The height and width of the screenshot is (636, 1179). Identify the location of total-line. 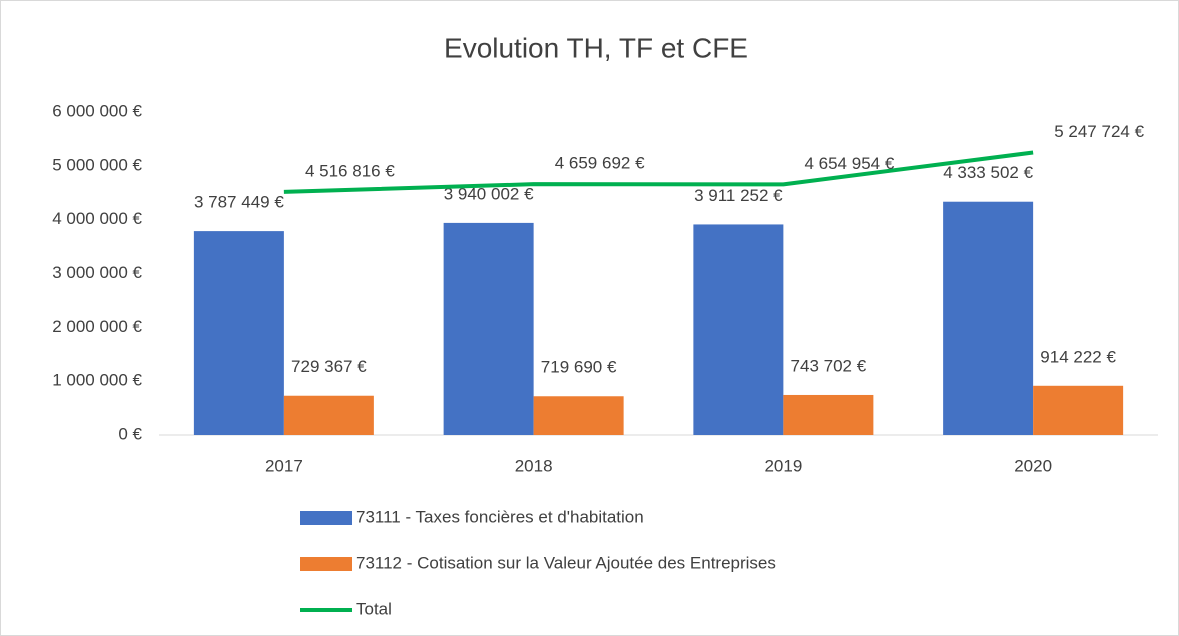
(658, 172).